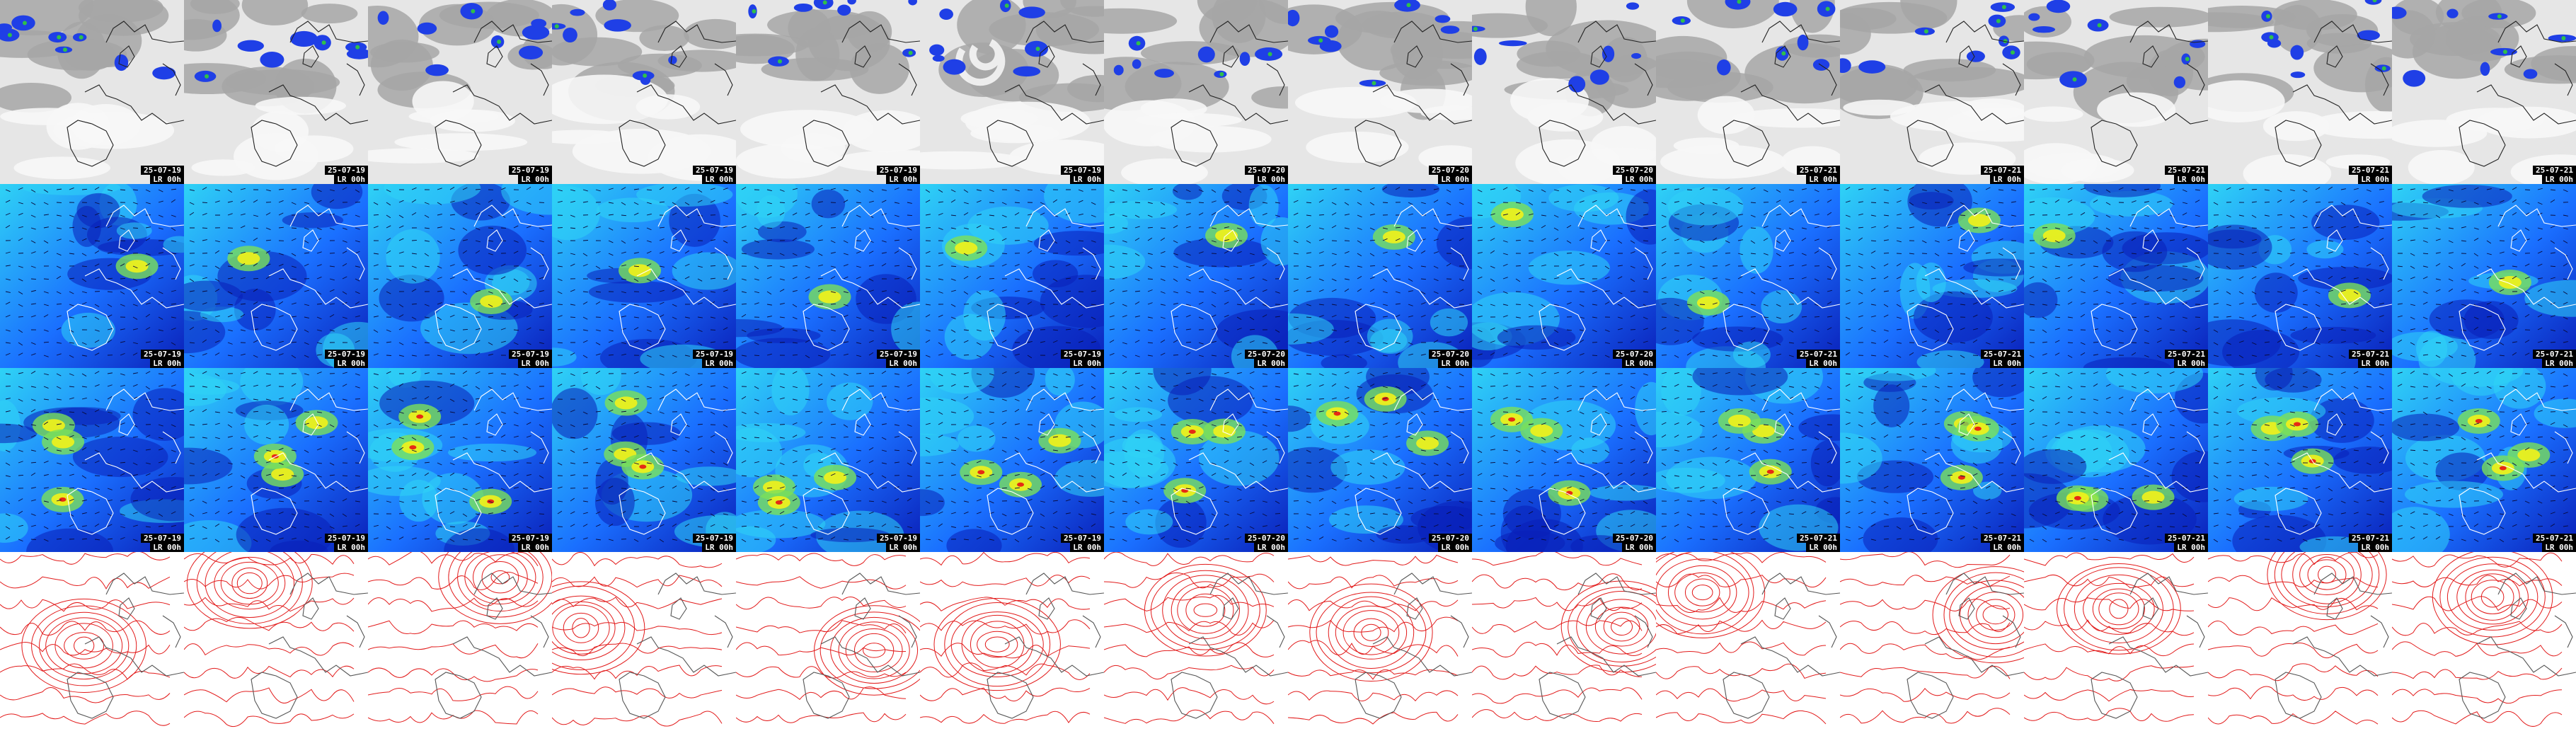 This screenshot has width=2576, height=736. I want to click on map-panel-cloud-precip: 25-07-21 LR 00h, so click(2484, 92).